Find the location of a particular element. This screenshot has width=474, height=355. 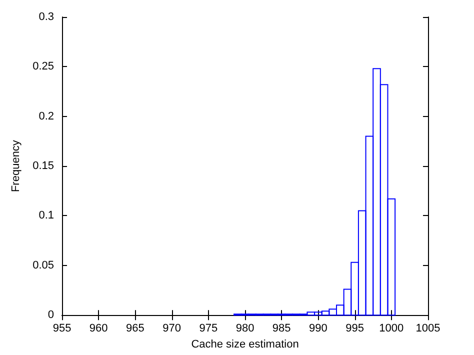

x-tick-label: 985 is located at coordinates (281, 328).